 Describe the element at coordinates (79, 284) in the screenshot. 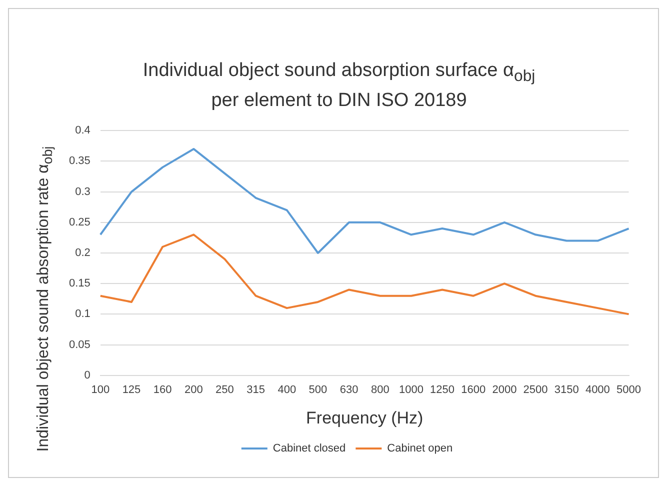

I see `y-tick-label: 0.15` at that location.